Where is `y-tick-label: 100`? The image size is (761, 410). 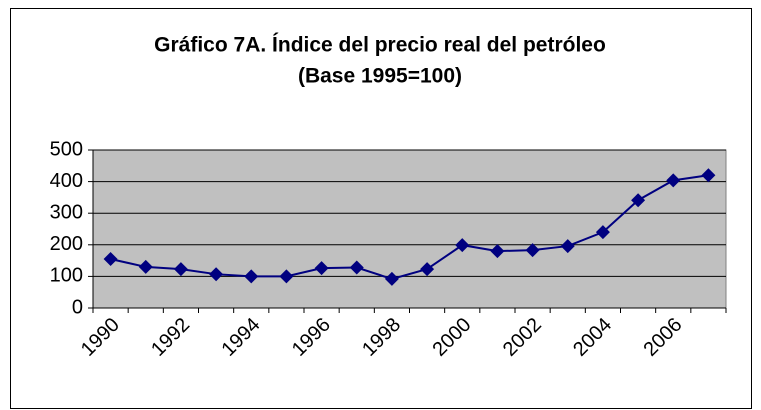
y-tick-label: 100 is located at coordinates (66, 276).